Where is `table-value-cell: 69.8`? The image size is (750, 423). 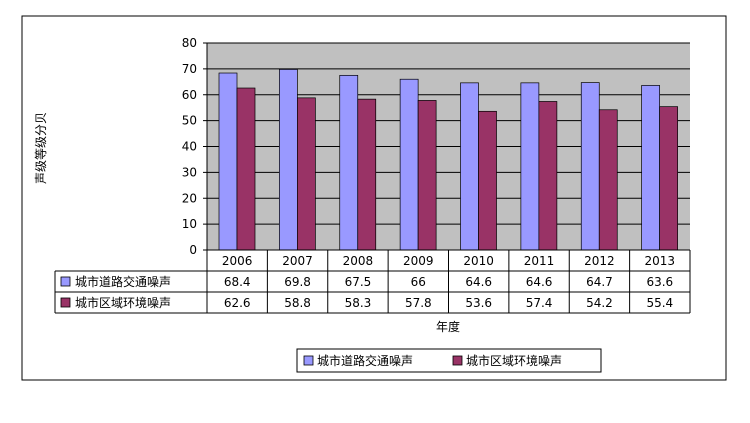
table-value-cell: 69.8 is located at coordinates (297, 282).